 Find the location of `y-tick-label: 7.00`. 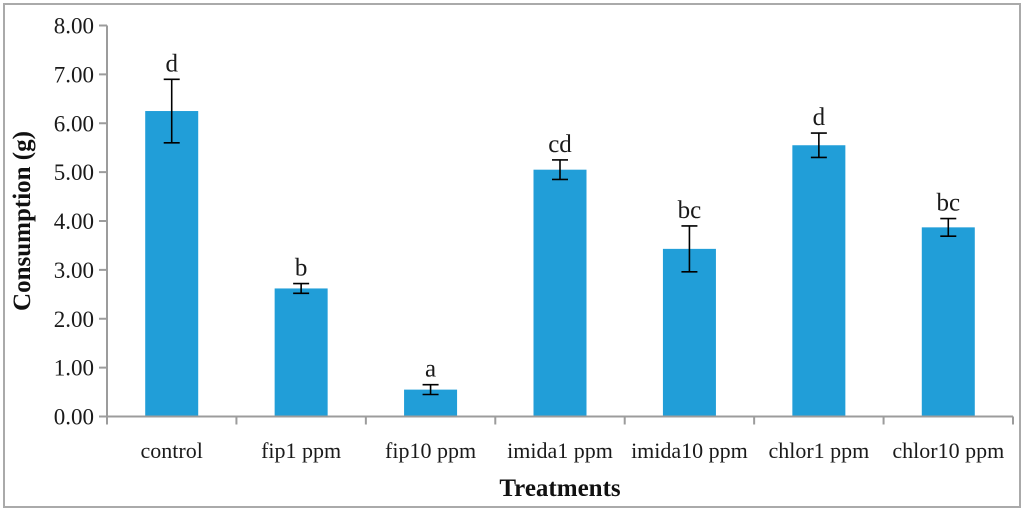

y-tick-label: 7.00 is located at coordinates (74, 74).